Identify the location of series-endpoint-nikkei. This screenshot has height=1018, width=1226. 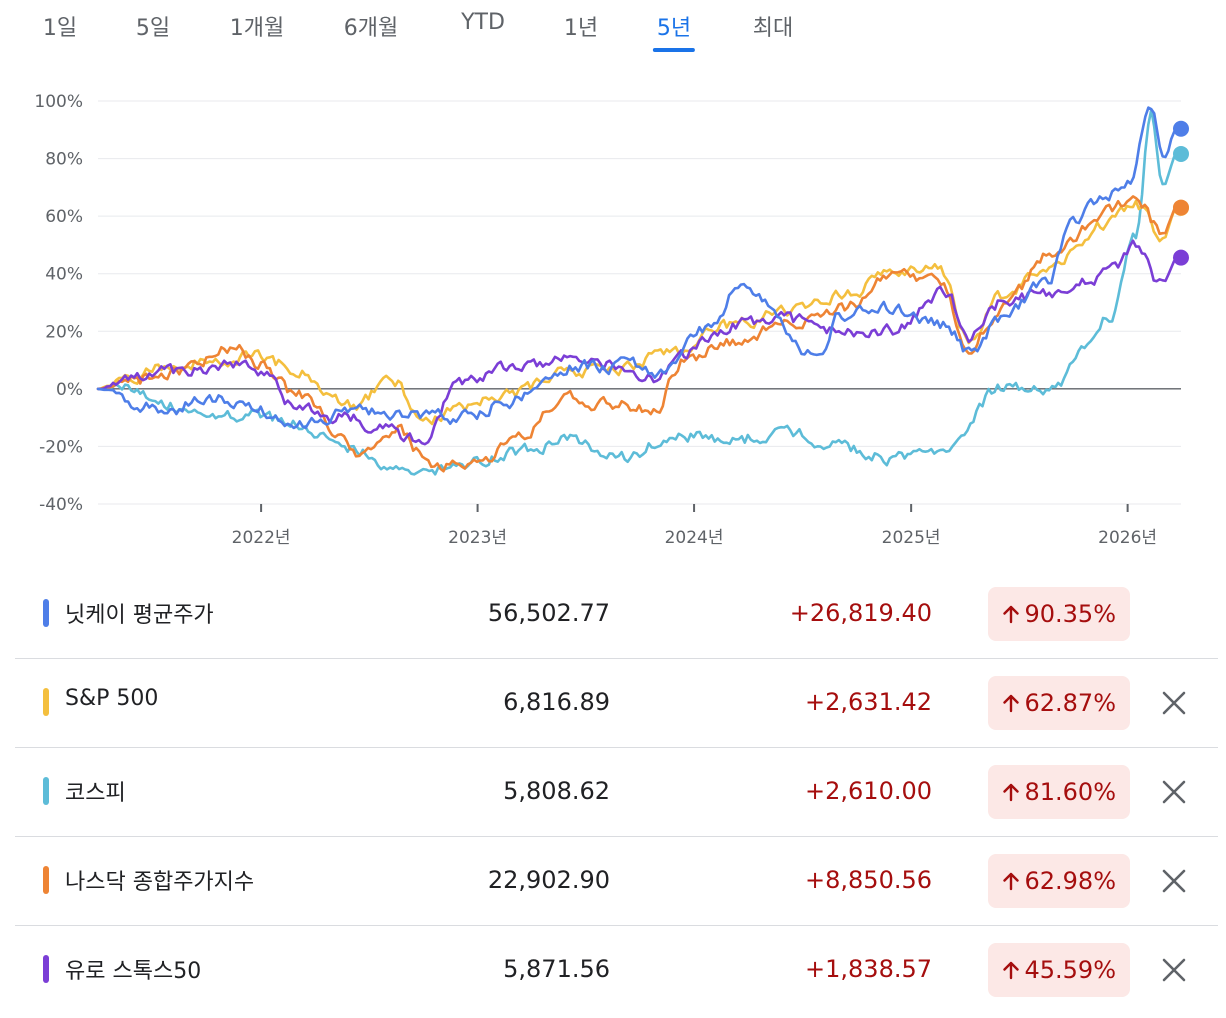
(1181, 128).